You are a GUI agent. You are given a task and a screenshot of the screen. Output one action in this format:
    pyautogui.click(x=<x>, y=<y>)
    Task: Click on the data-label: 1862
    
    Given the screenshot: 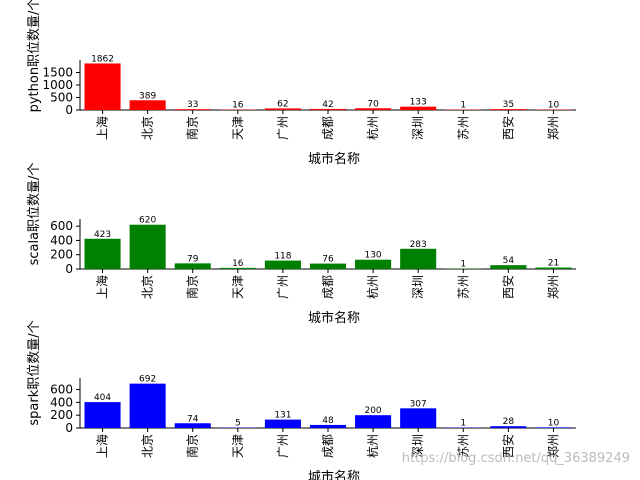 What is the action you would take?
    pyautogui.click(x=102, y=59)
    